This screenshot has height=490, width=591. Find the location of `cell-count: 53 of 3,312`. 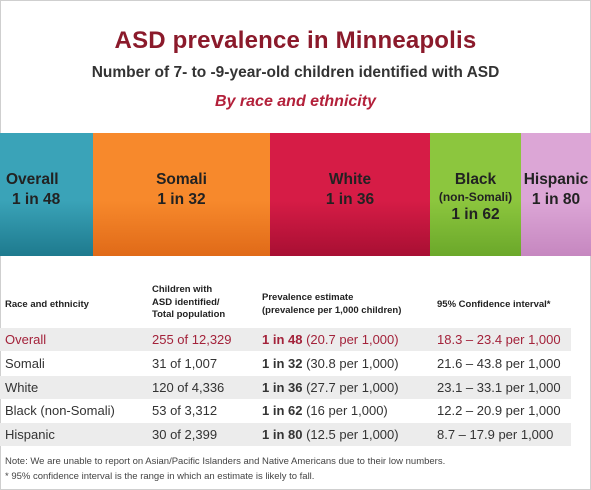

cell-count: 53 of 3,312 is located at coordinates (185, 410).